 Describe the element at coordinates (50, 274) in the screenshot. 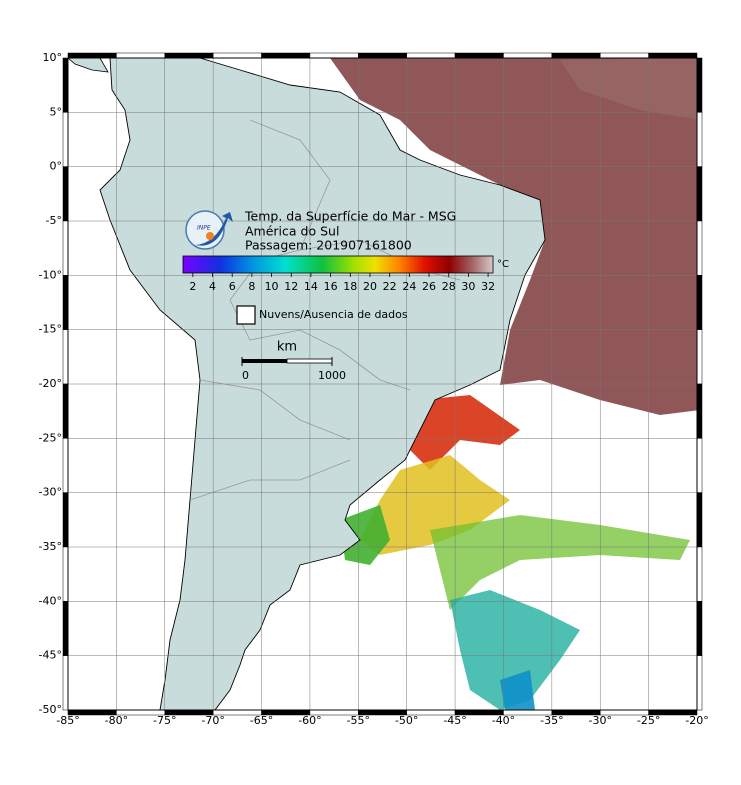

I see `y-tick-label: -10°` at that location.